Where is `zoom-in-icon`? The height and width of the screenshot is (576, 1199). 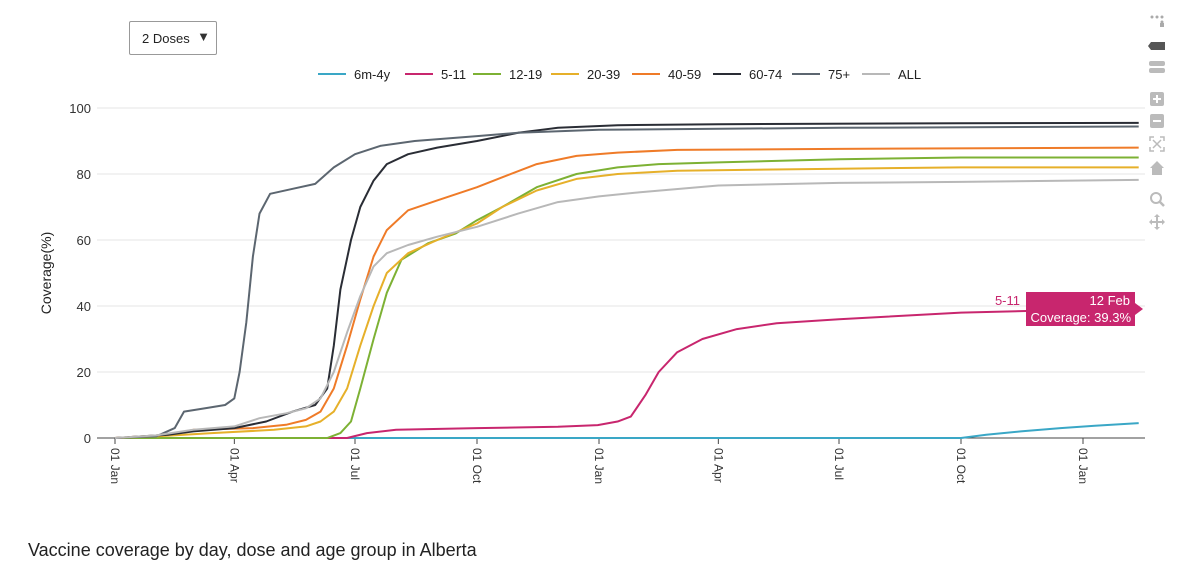 zoom-in-icon is located at coordinates (1157, 99).